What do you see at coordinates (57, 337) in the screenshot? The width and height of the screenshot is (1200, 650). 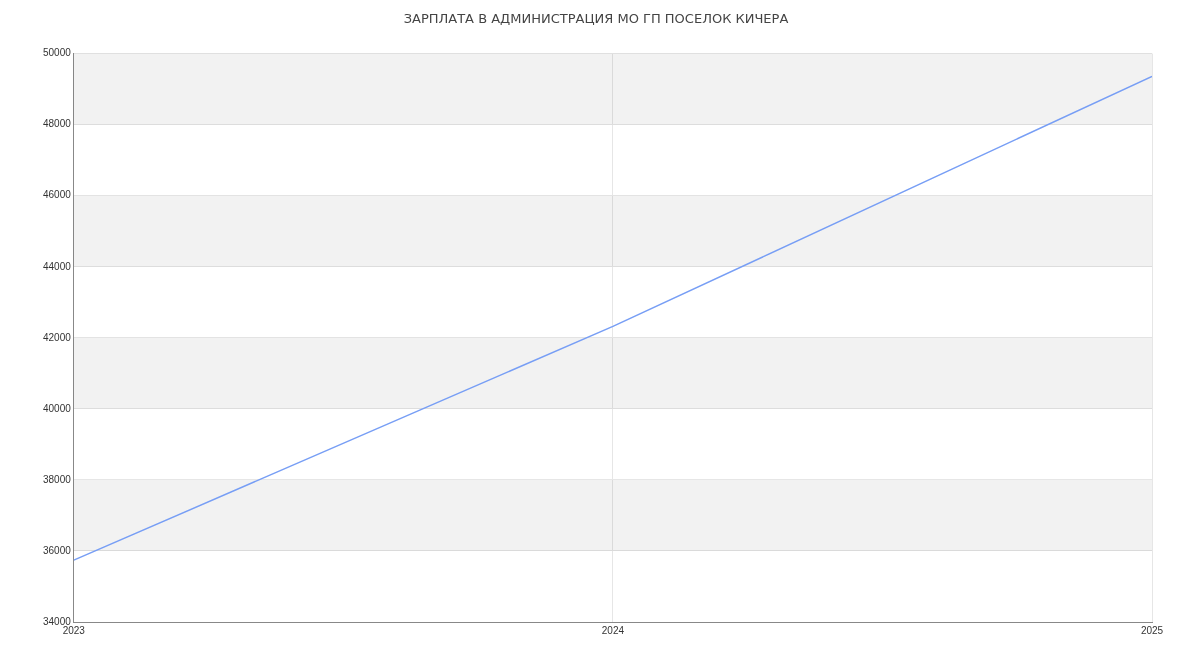 I see `y-tick-label: 42000` at bounding box center [57, 337].